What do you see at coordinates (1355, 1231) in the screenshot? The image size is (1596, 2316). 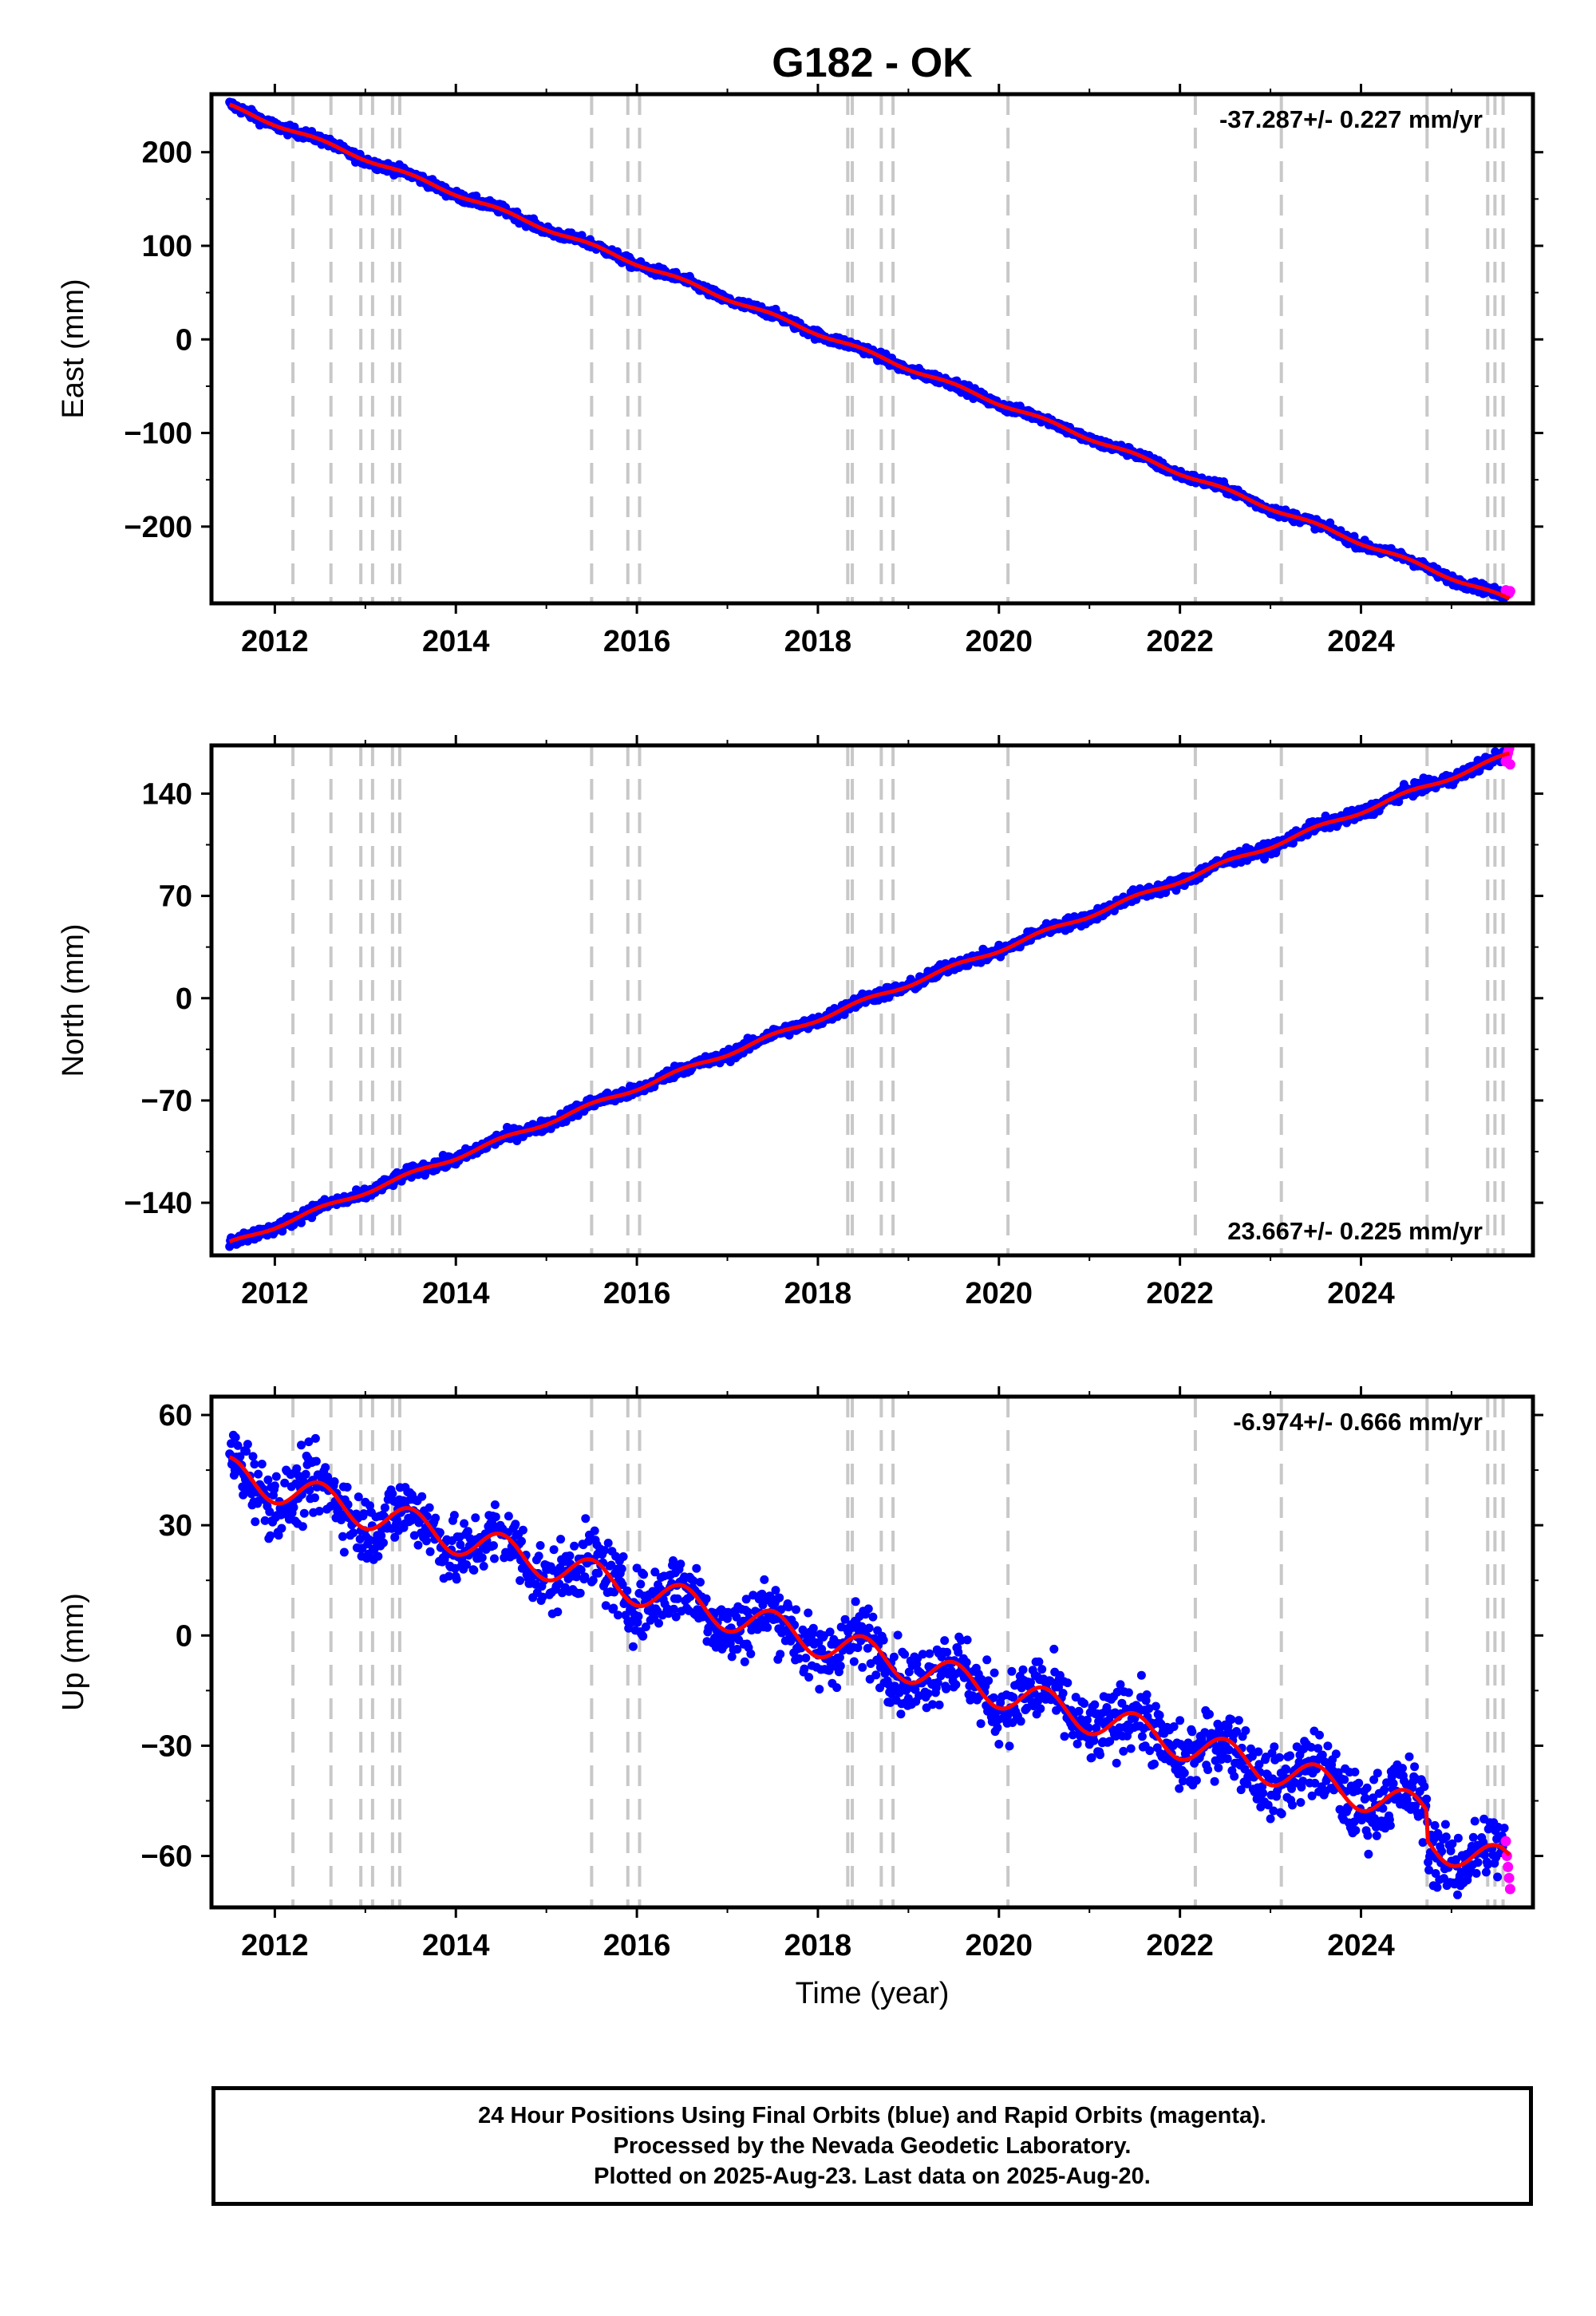 I see `north-rate-label: 23.667+/- 0.225 mm/yr` at bounding box center [1355, 1231].